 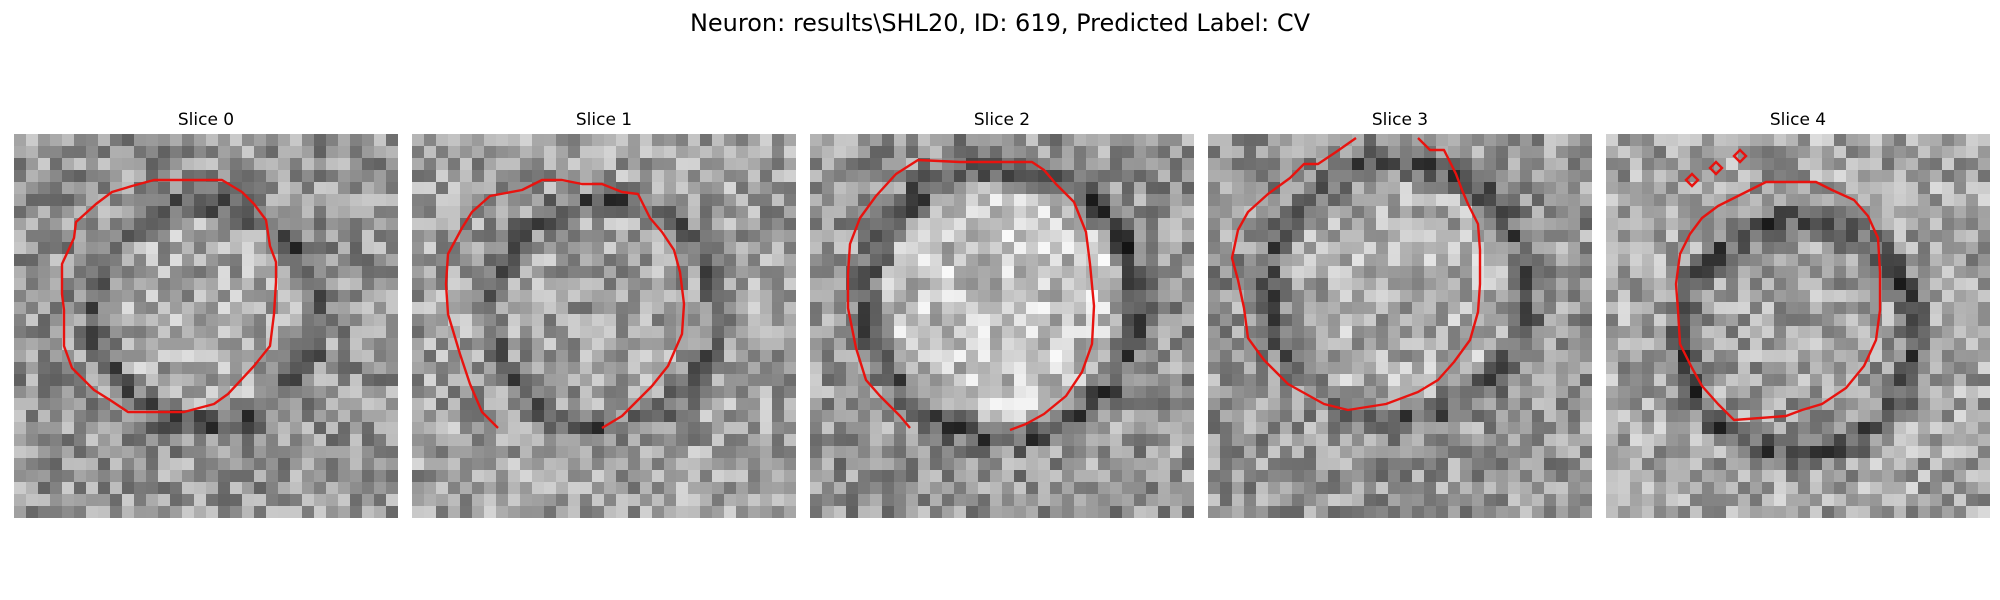 I want to click on slice-image-4-svg, so click(x=1798, y=326).